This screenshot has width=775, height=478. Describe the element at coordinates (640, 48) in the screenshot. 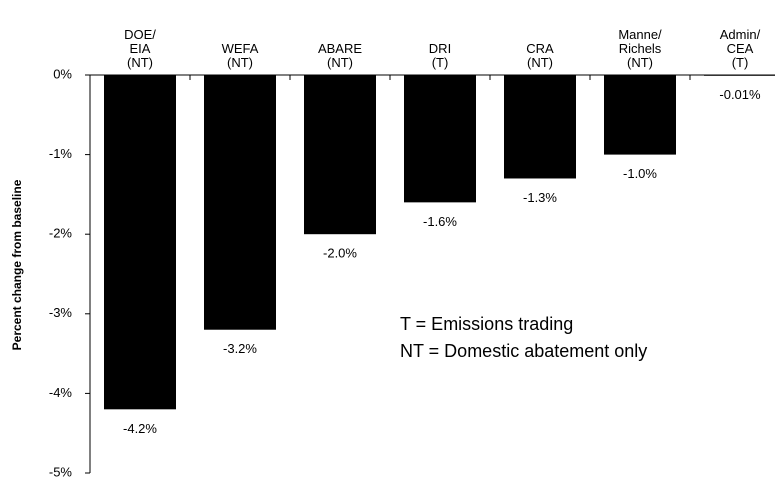

I see `category-label: Manne/ Richels (NT)` at that location.